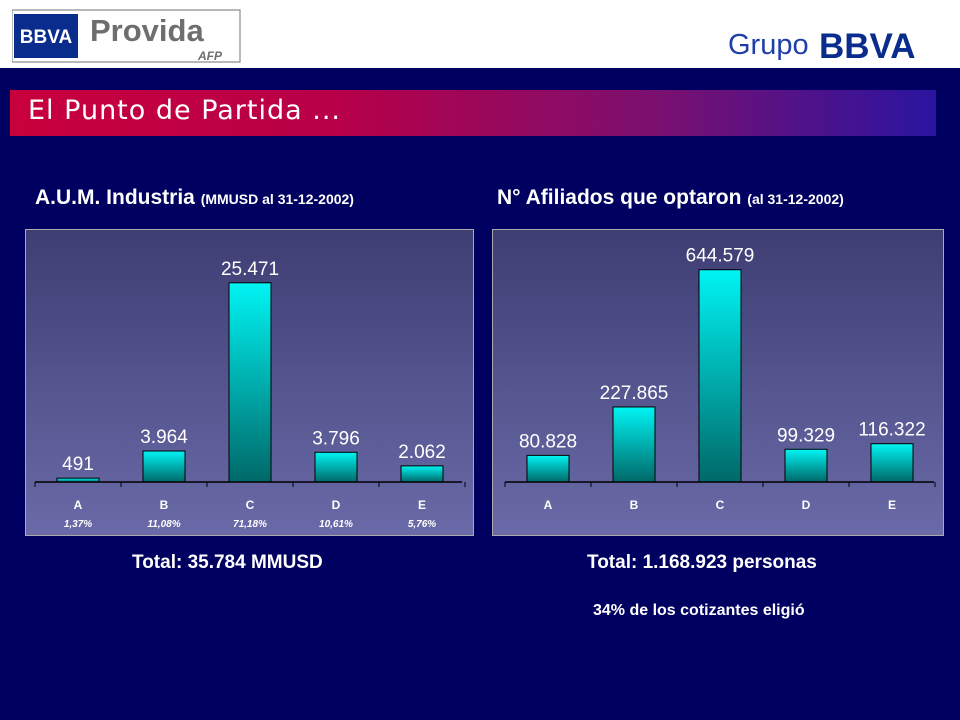  What do you see at coordinates (422, 452) in the screenshot?
I see `value-label-E: 2.062` at bounding box center [422, 452].